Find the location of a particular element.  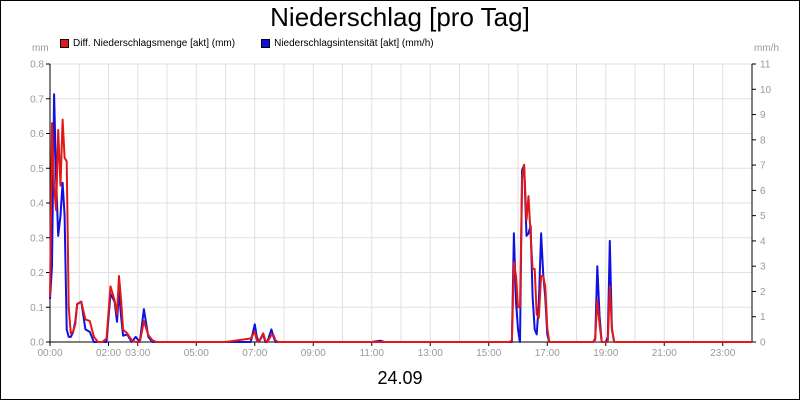

y-right-tick-label: 3 is located at coordinates (763, 267).